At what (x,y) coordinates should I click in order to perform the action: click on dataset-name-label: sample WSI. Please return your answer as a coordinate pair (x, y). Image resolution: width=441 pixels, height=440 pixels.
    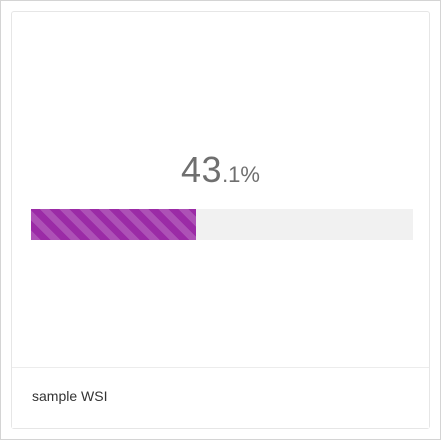
    Looking at the image, I should click on (70, 396).